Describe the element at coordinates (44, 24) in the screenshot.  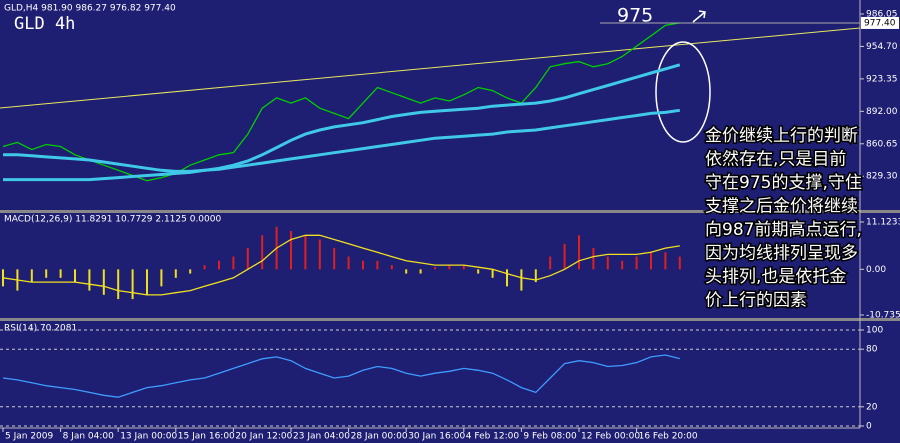
I see `chart-title: GLD 4h` at that location.